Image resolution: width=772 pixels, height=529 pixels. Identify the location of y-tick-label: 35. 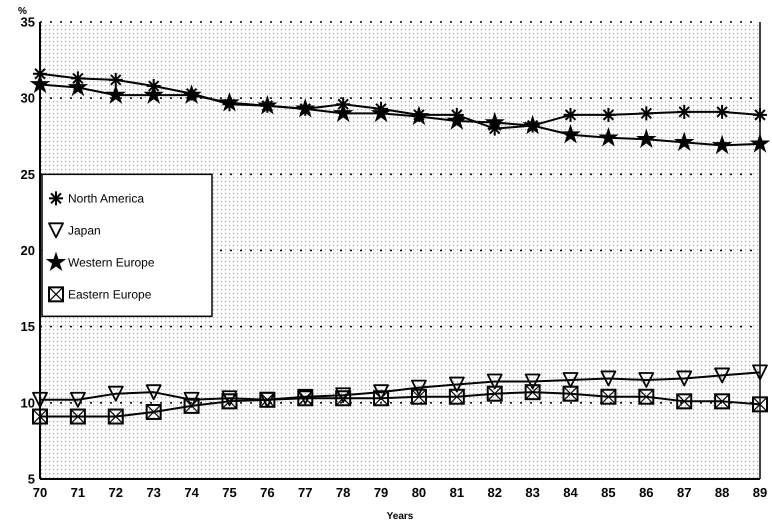
(27, 22).